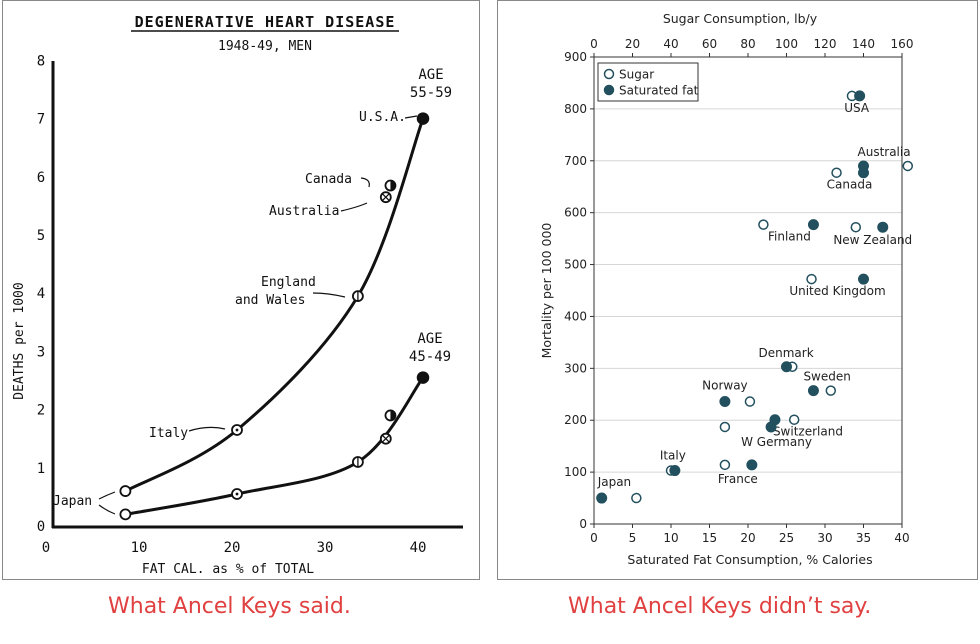 Image resolution: width=980 pixels, height=644 pixels. I want to click on legend-label-sugar: Sugar, so click(636, 75).